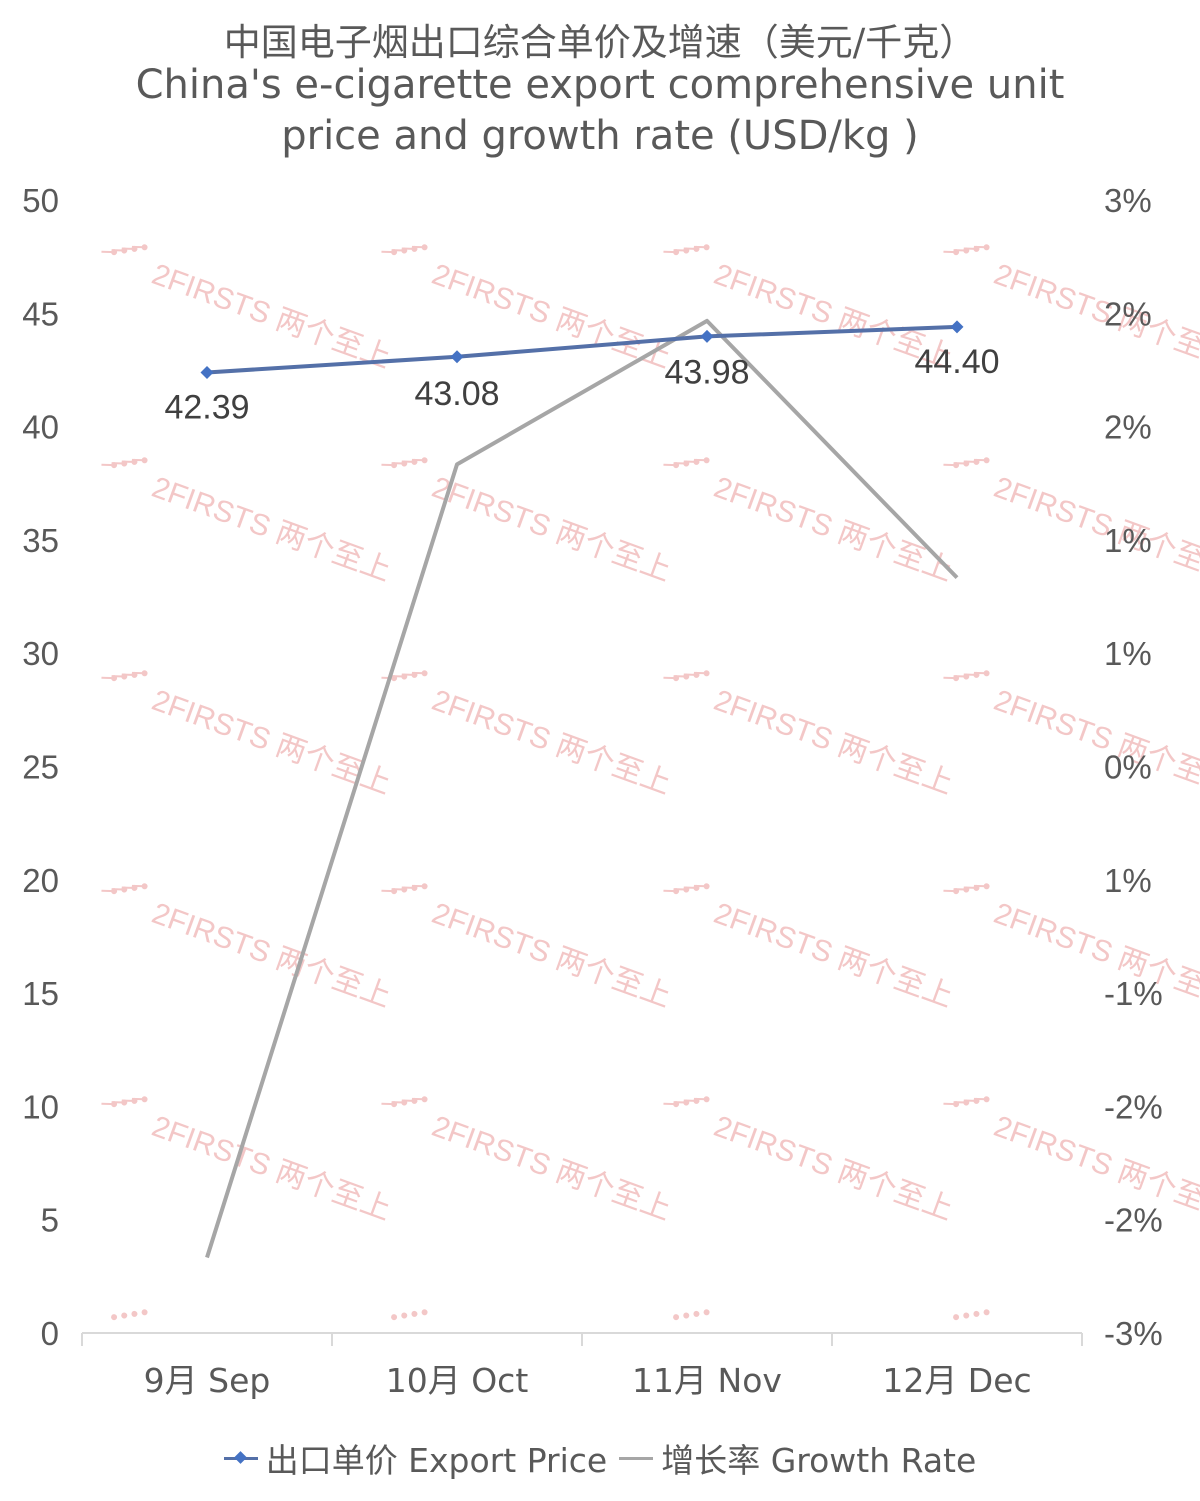 Image resolution: width=1200 pixels, height=1501 pixels. What do you see at coordinates (206, 407) in the screenshot?
I see `export-price-data-label: 42.39` at bounding box center [206, 407].